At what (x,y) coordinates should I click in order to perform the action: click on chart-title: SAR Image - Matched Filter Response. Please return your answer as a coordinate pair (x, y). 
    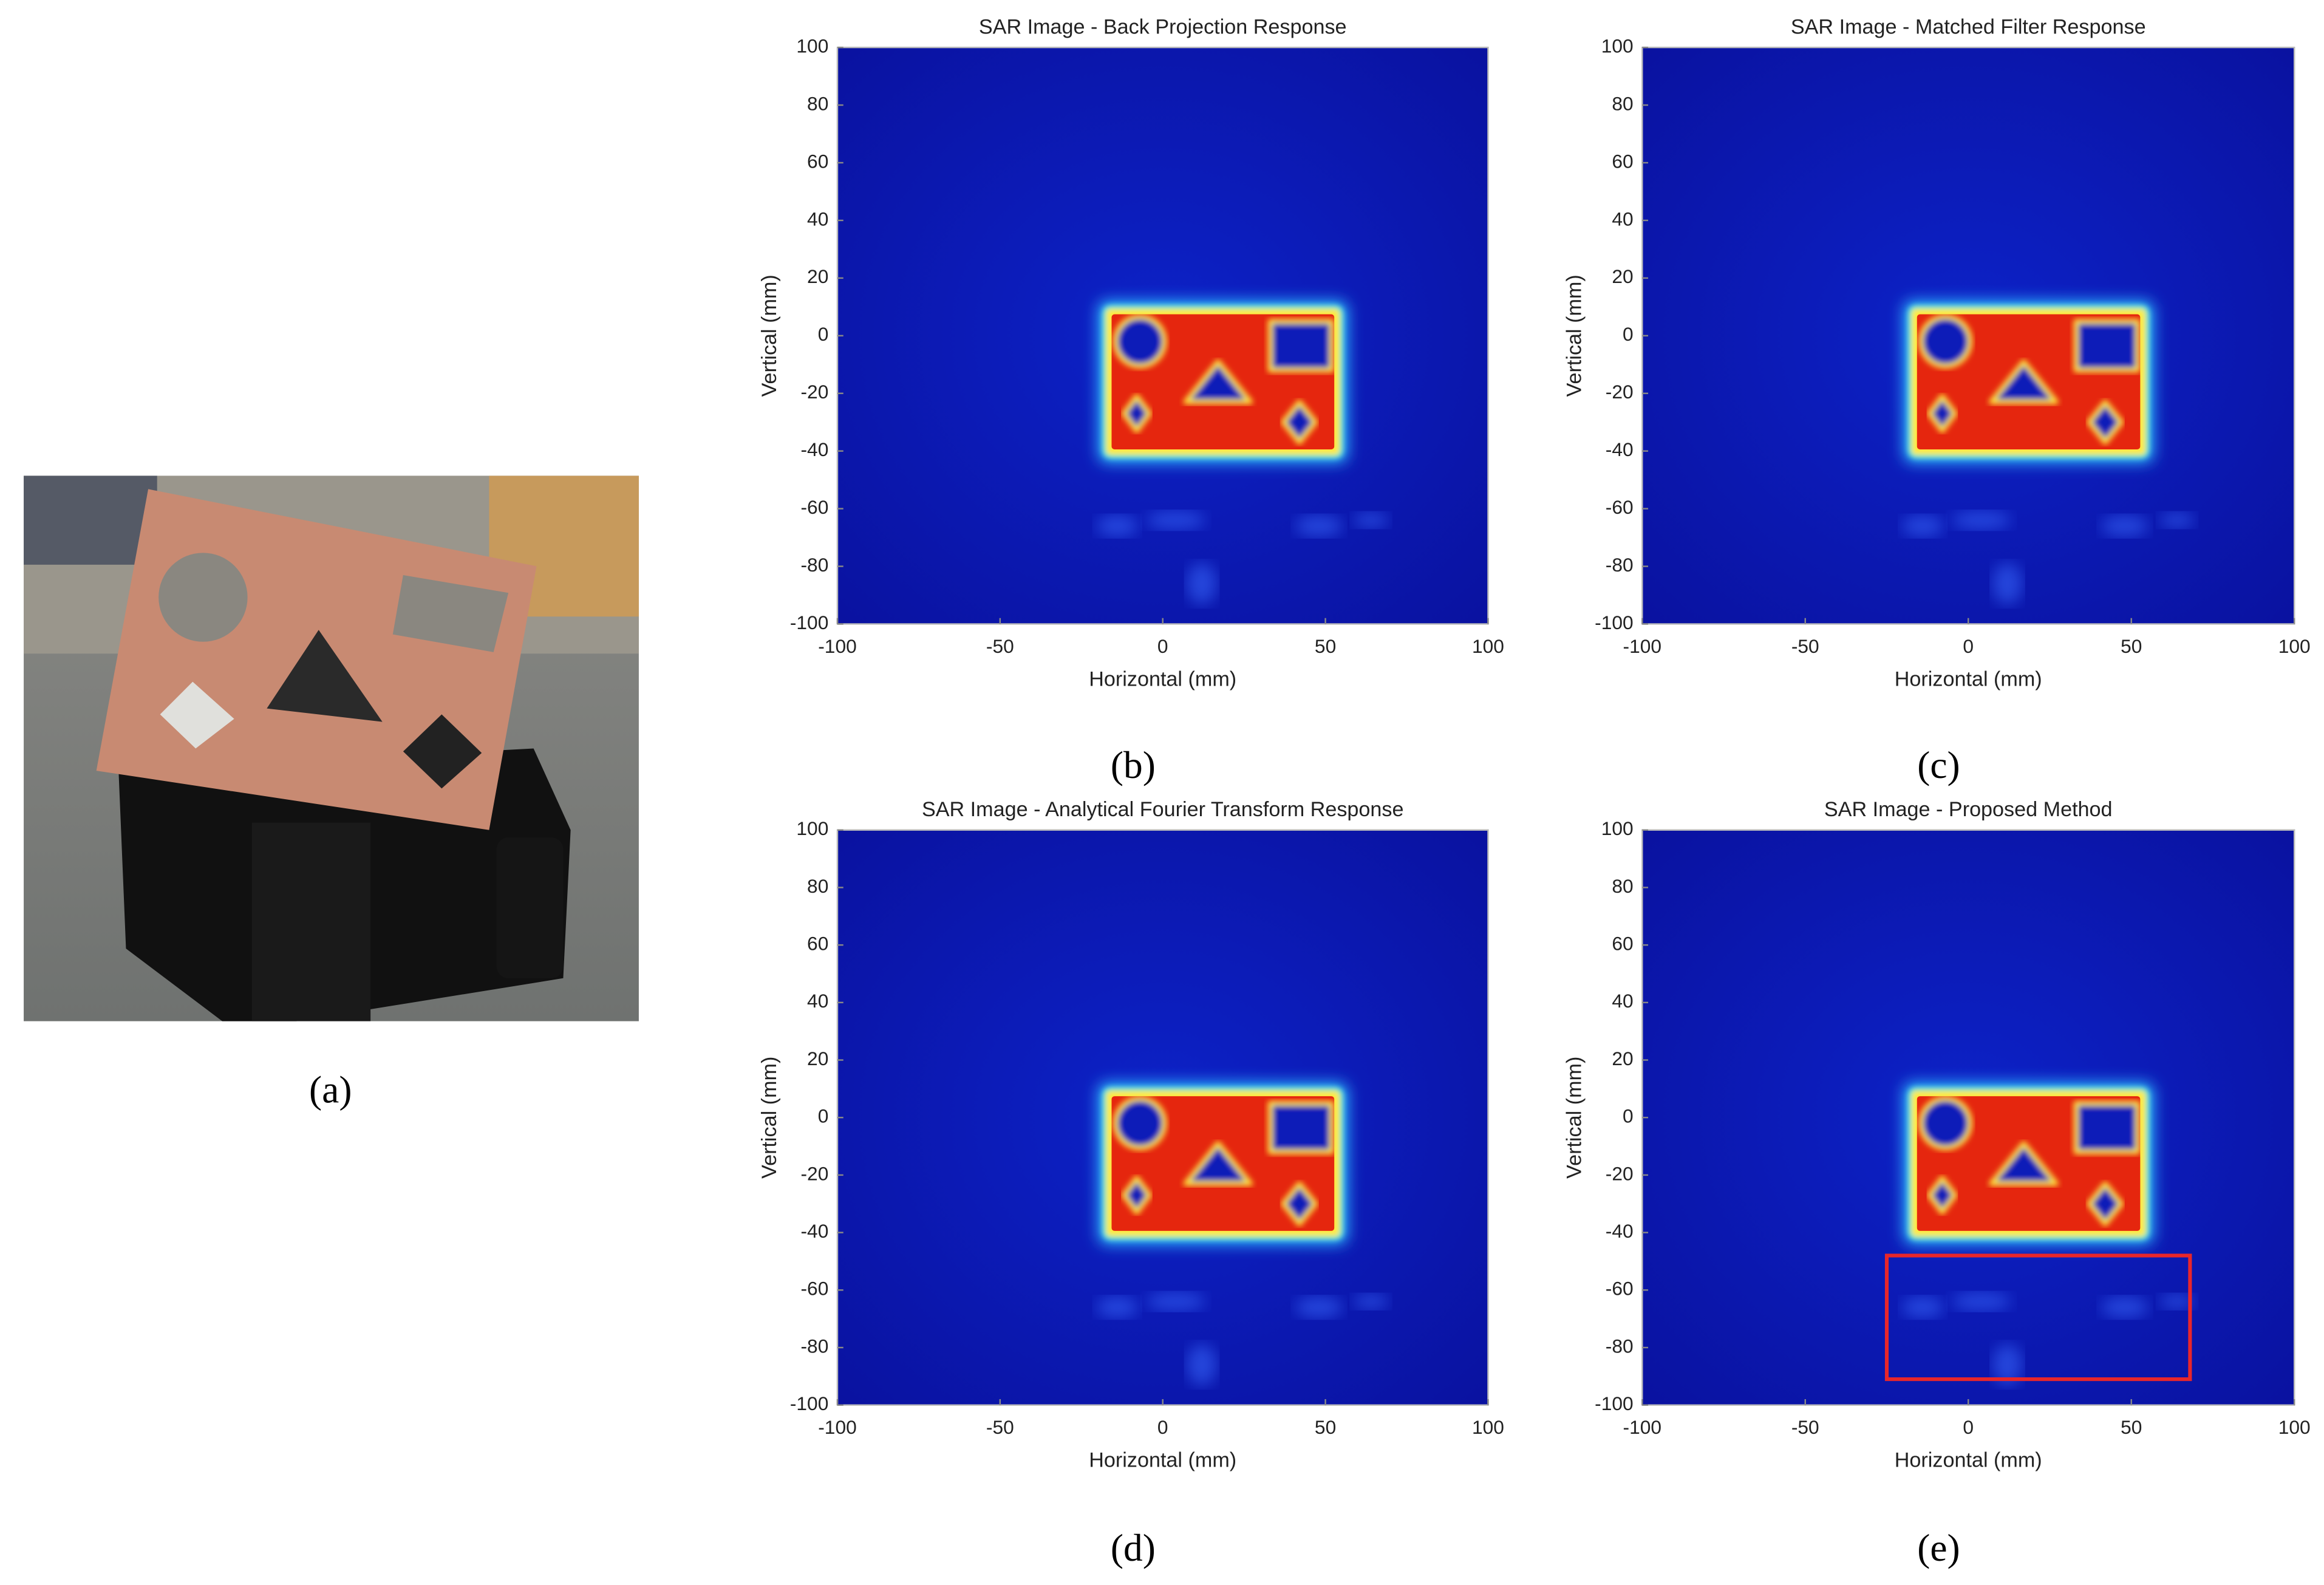
    Looking at the image, I should click on (1969, 26).